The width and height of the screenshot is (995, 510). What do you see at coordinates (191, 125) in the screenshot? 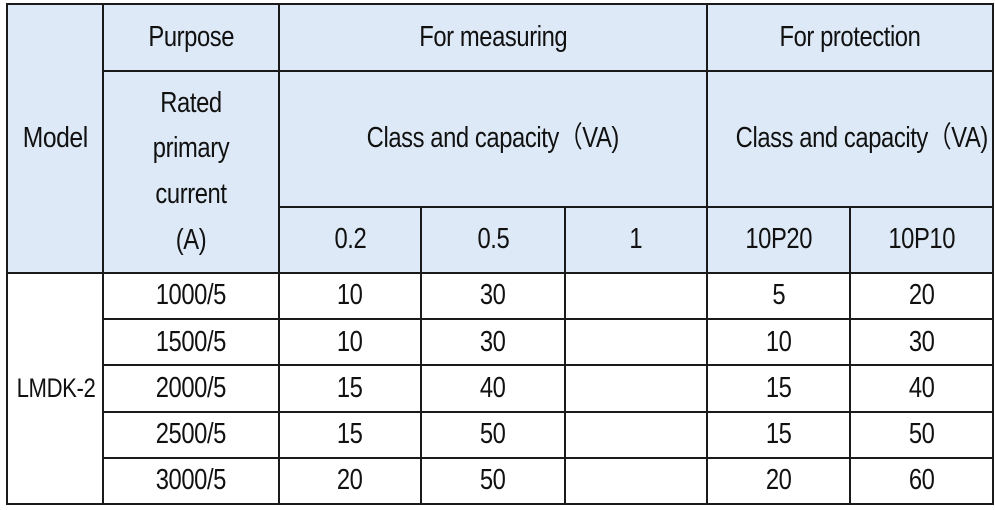
I see `rated-primary-current-line-1: Rated primary` at bounding box center [191, 125].